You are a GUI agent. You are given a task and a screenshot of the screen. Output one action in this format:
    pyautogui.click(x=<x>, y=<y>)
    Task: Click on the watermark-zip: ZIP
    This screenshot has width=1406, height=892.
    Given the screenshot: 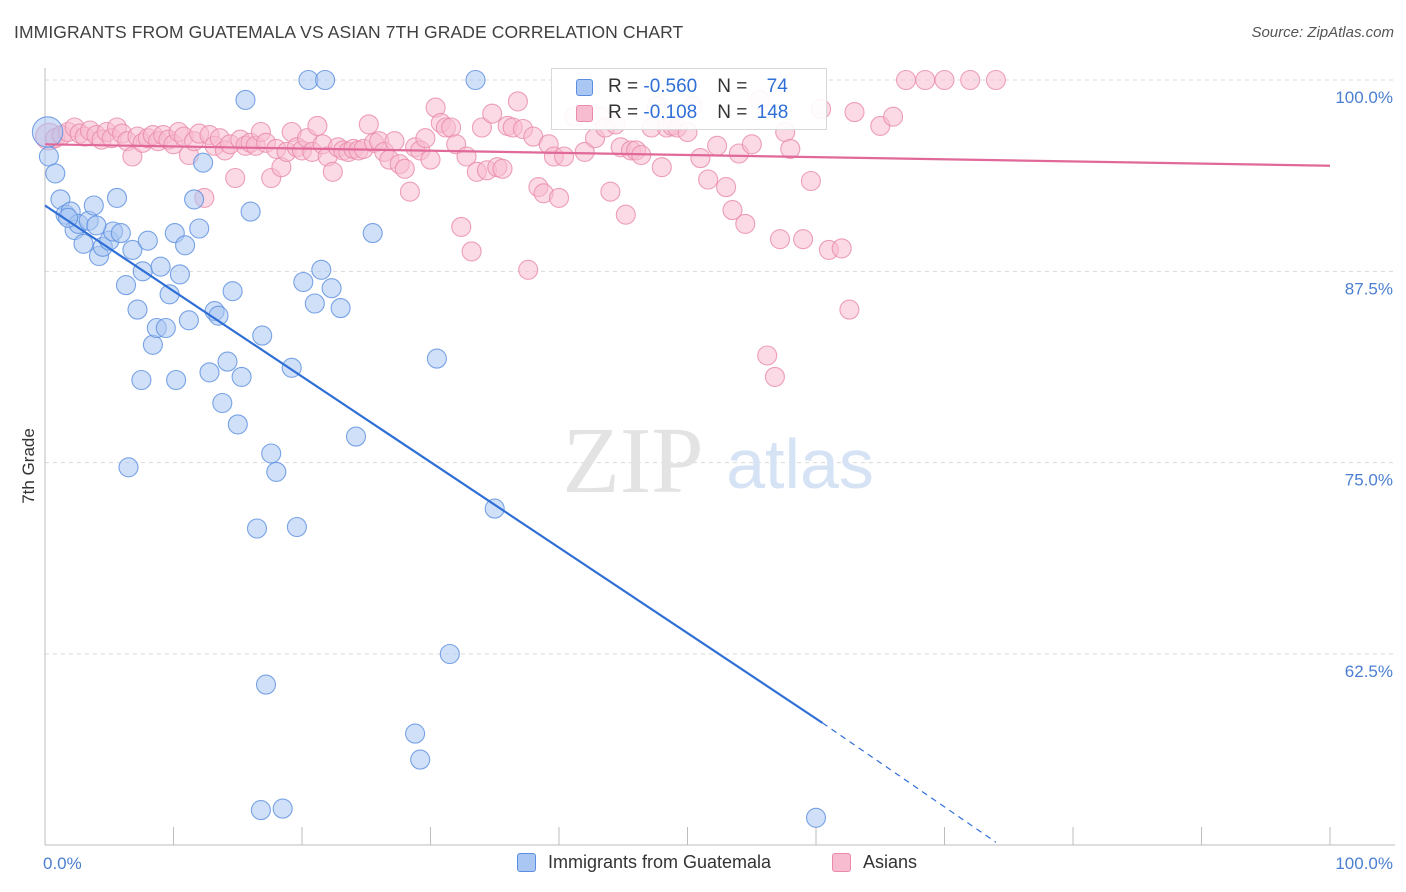 What is the action you would take?
    pyautogui.click(x=633, y=461)
    